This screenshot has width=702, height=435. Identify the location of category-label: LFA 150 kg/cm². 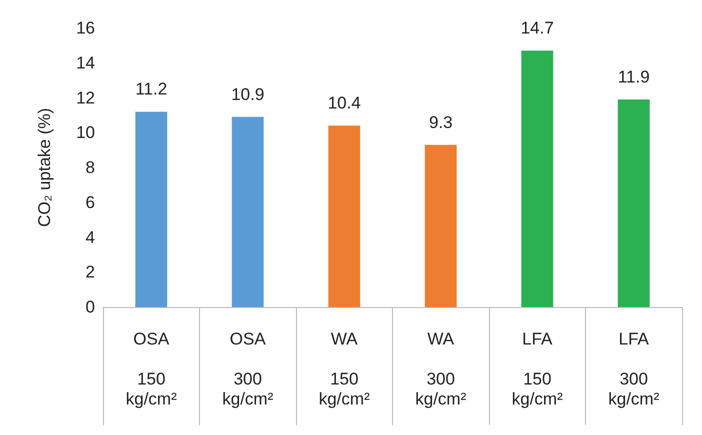
(537, 369).